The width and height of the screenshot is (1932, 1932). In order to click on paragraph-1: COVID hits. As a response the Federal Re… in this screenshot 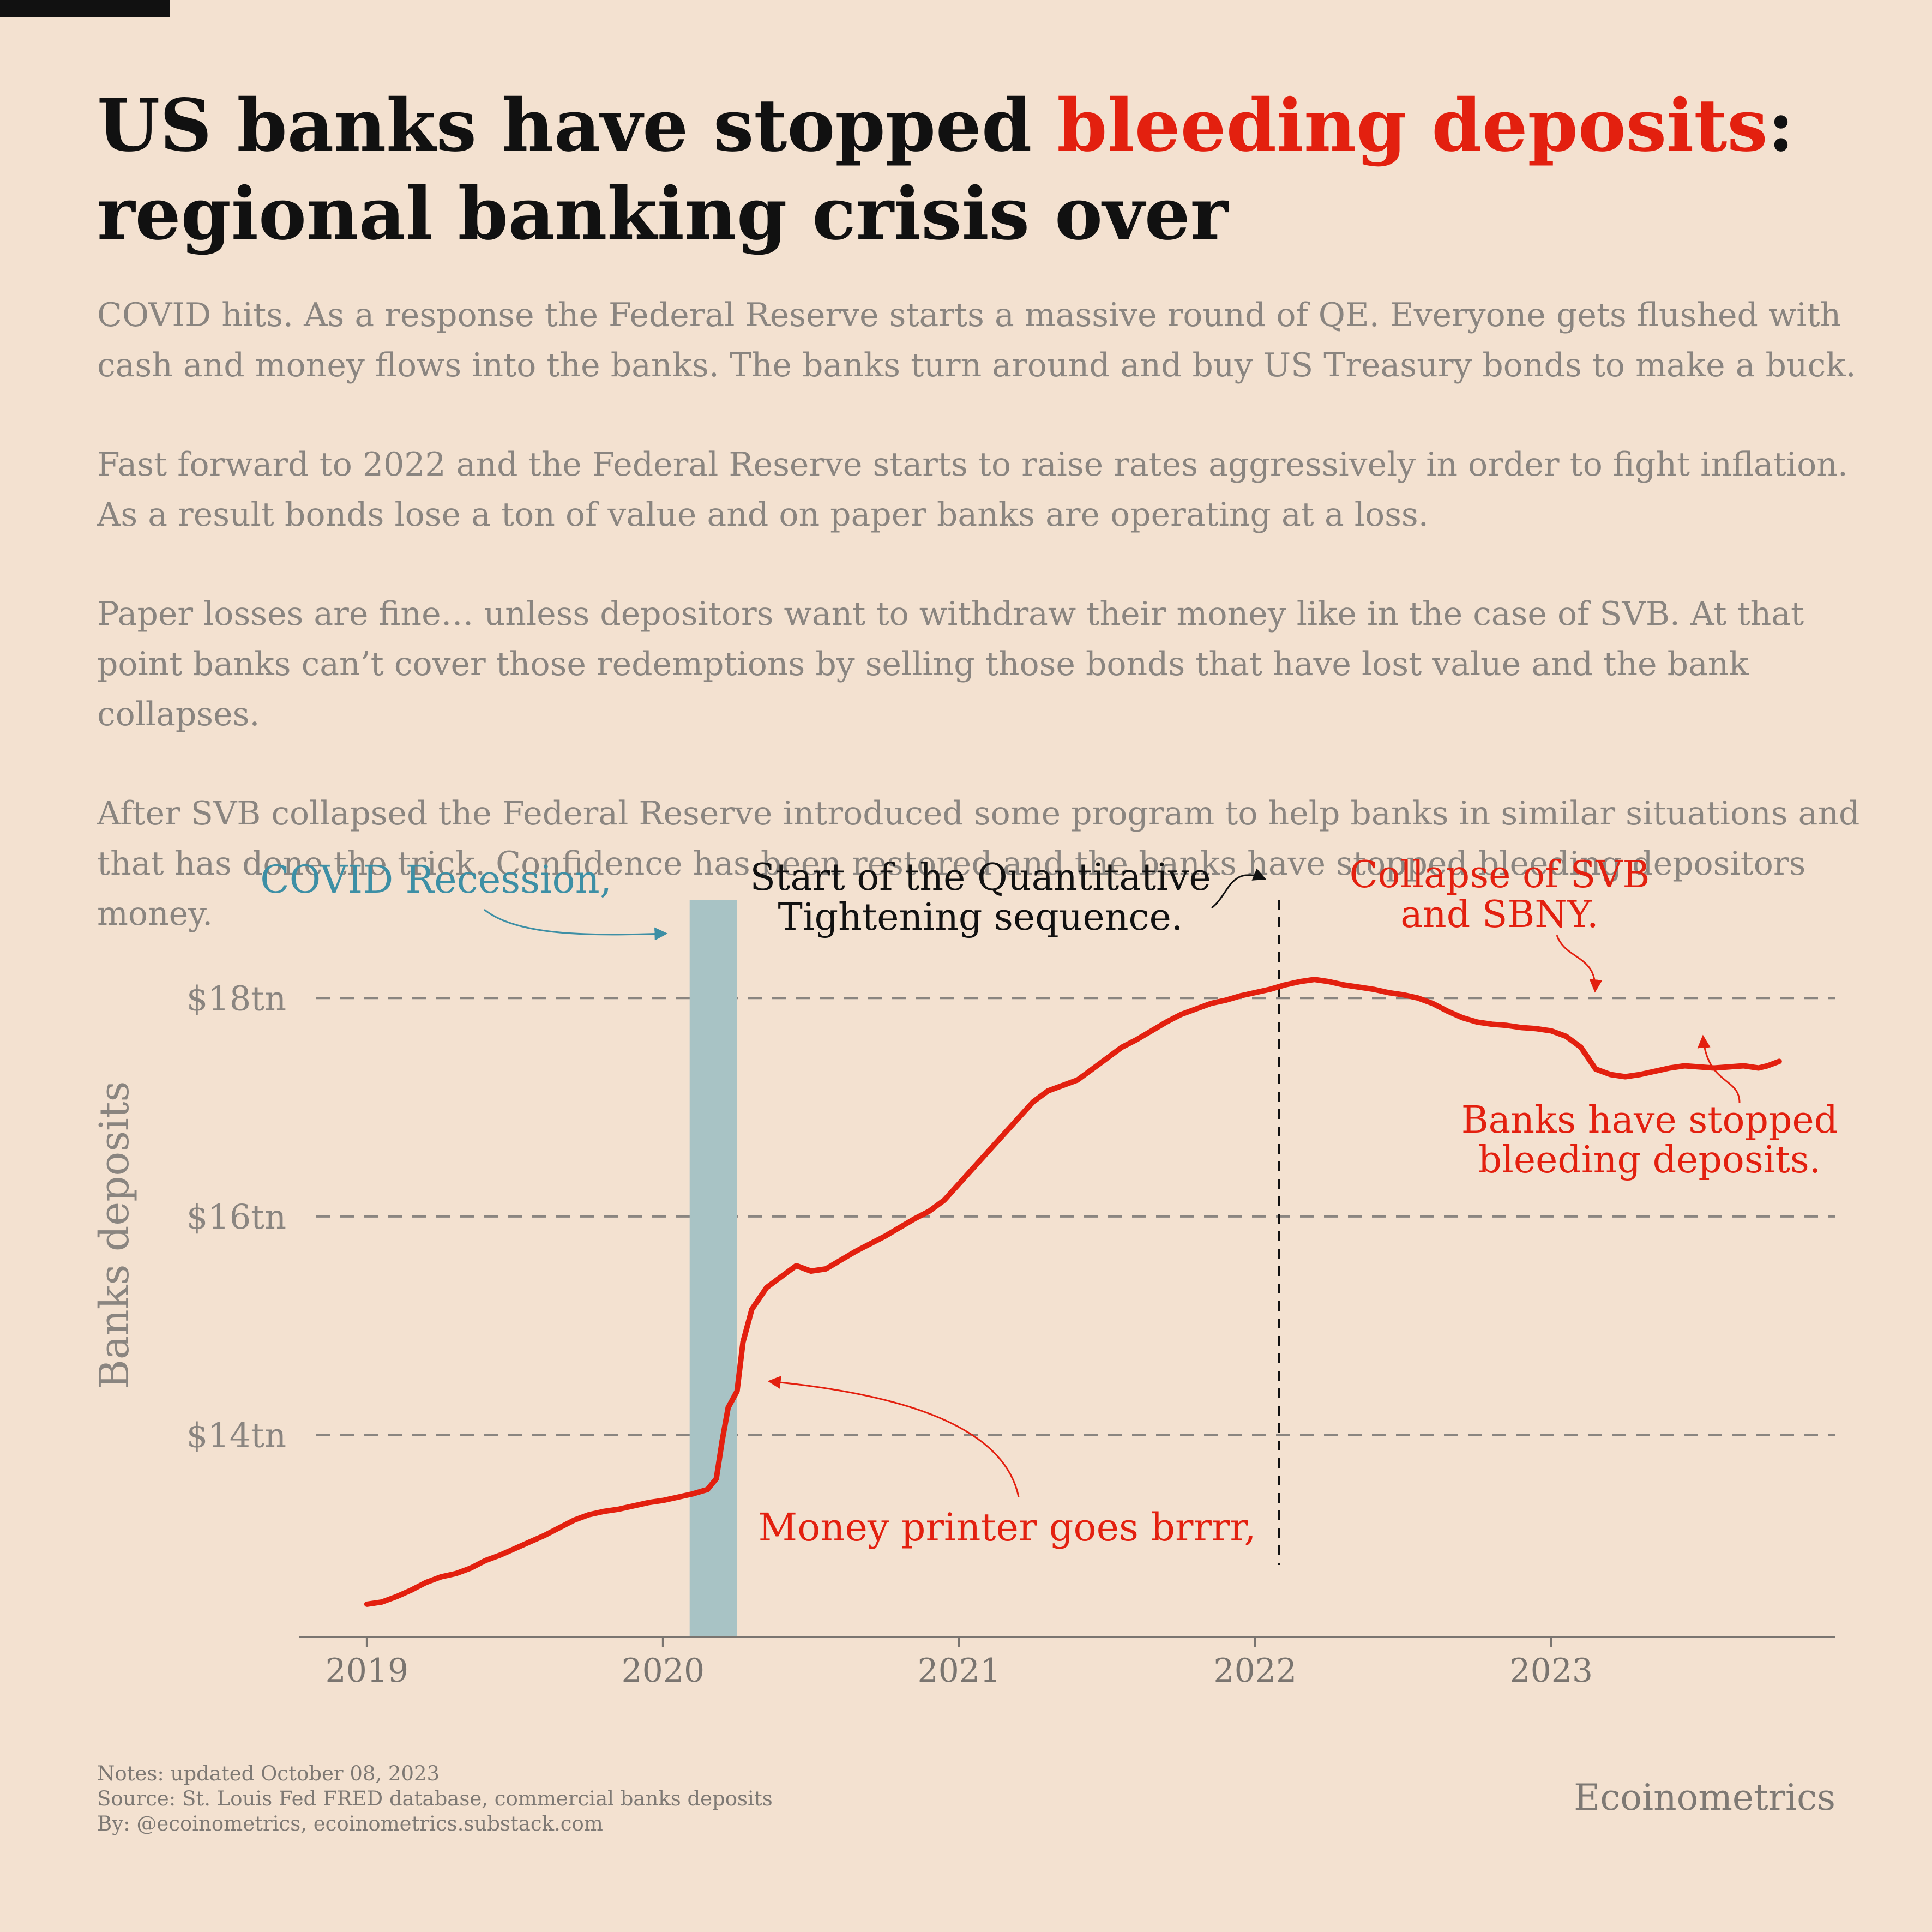, I will do `click(976, 340)`.